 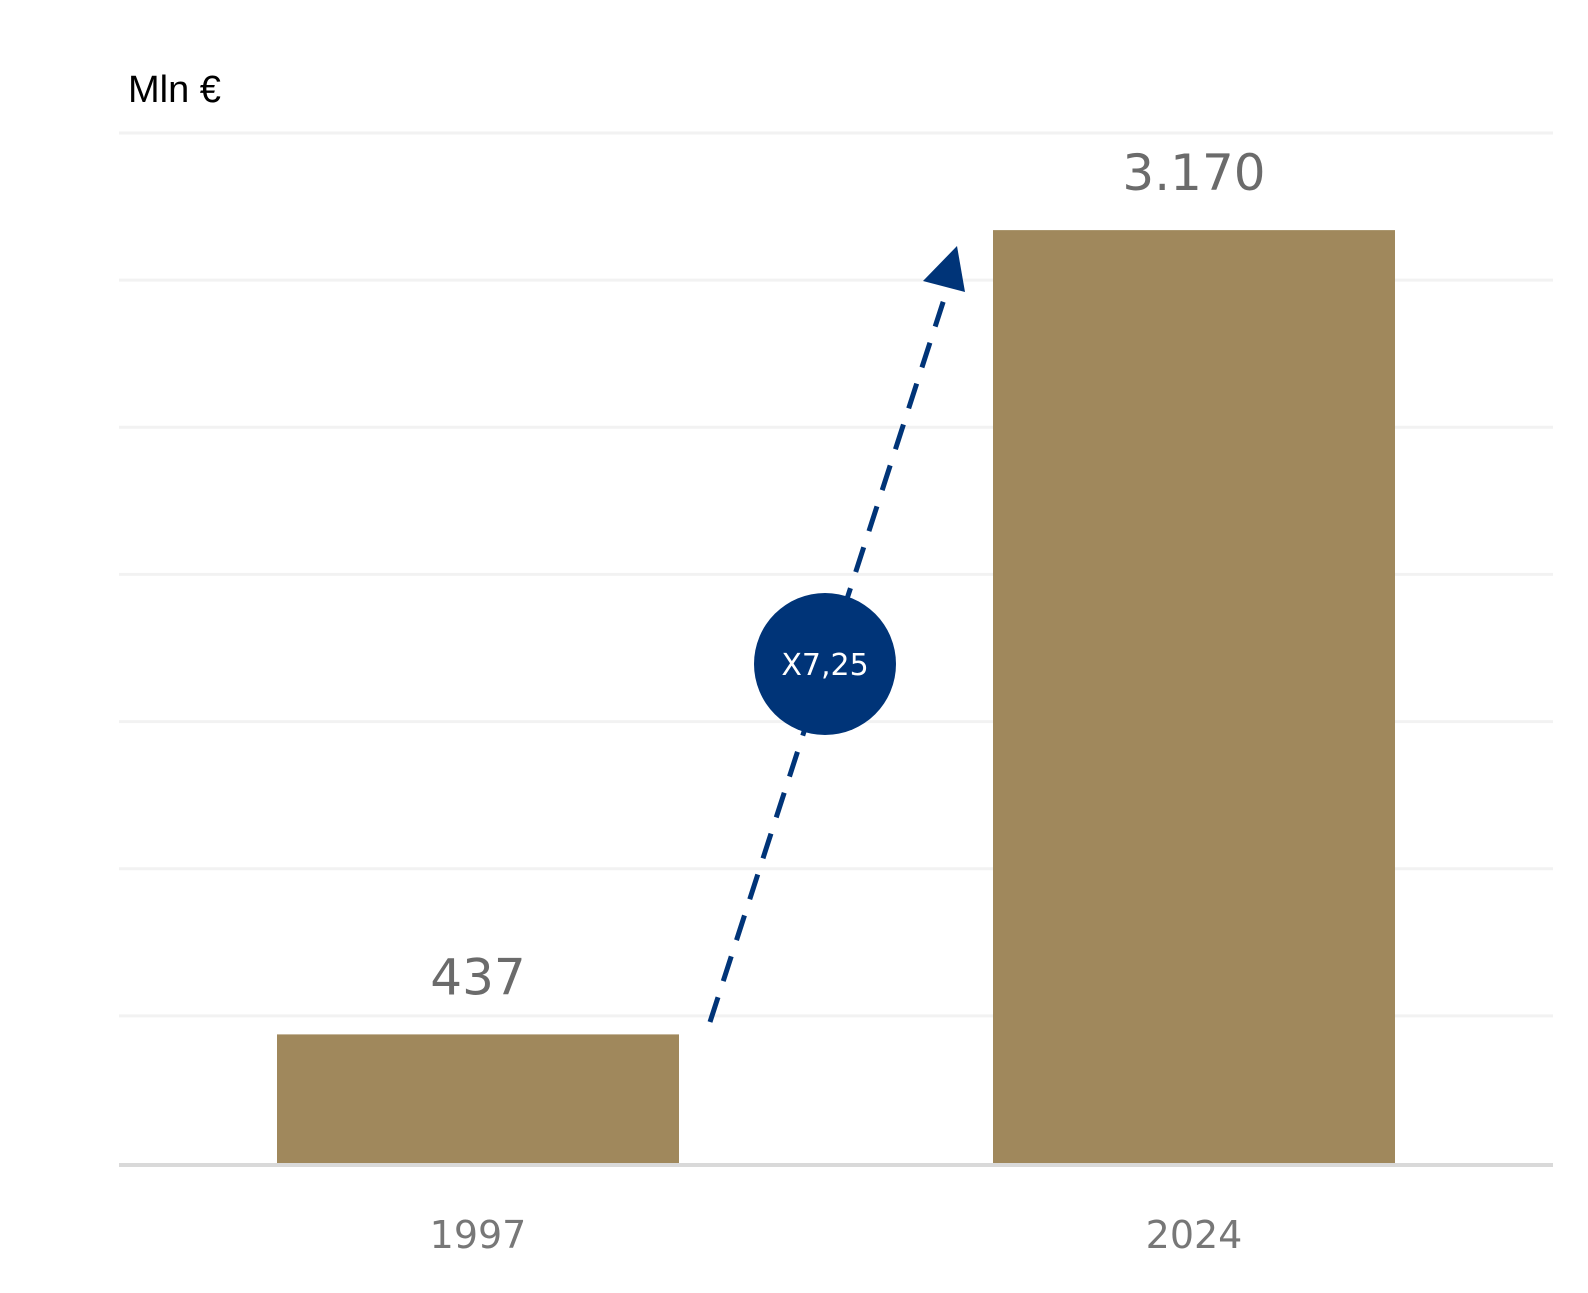 I want to click on y-axis-unit-label: Mln €, so click(x=174, y=90).